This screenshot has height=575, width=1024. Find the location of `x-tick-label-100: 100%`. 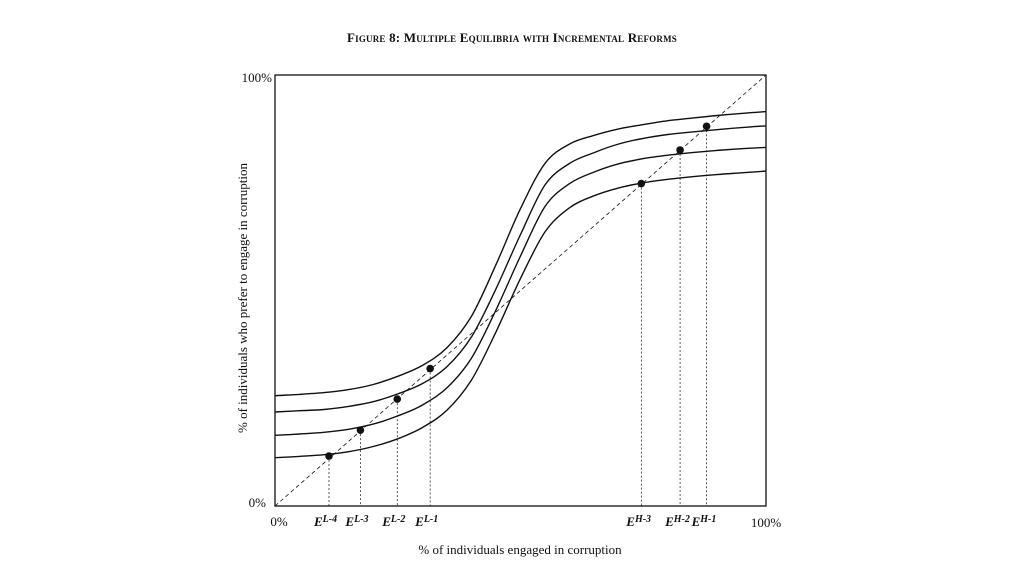

x-tick-label-100: 100% is located at coordinates (766, 522).